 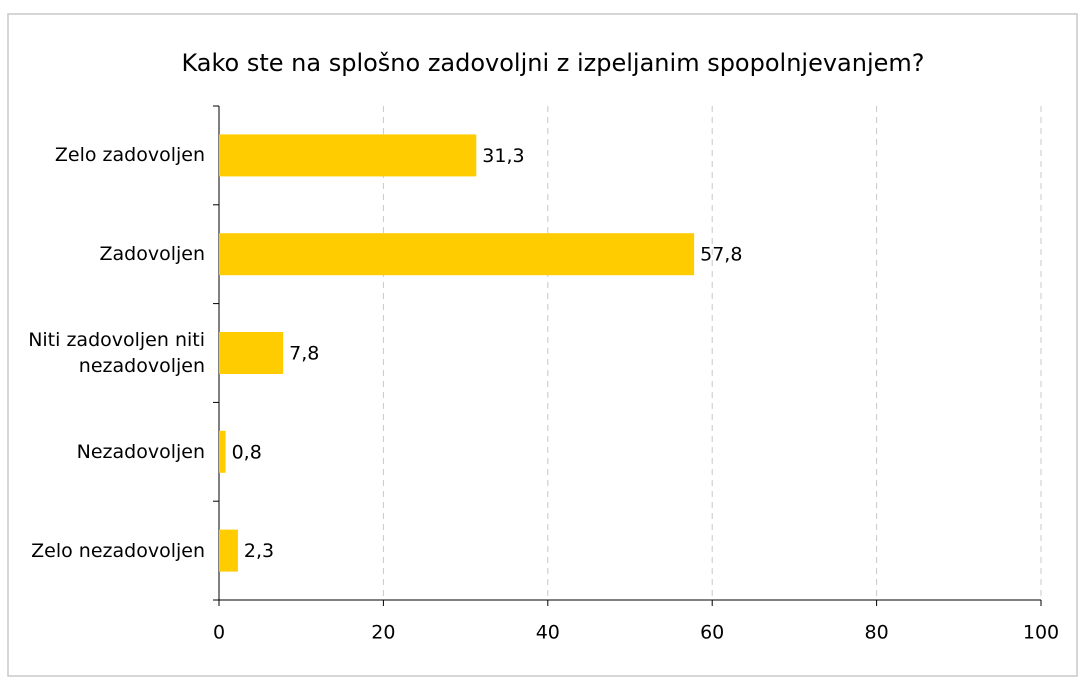 What do you see at coordinates (548, 633) in the screenshot?
I see `x-tick-label: 40` at bounding box center [548, 633].